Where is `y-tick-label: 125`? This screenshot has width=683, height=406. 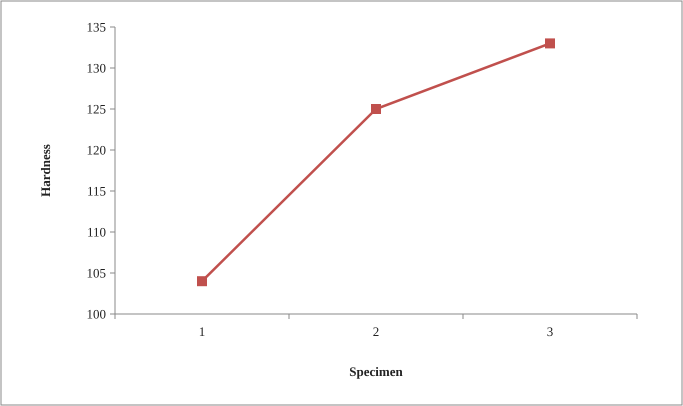
y-tick-label: 125 is located at coordinates (96, 109).